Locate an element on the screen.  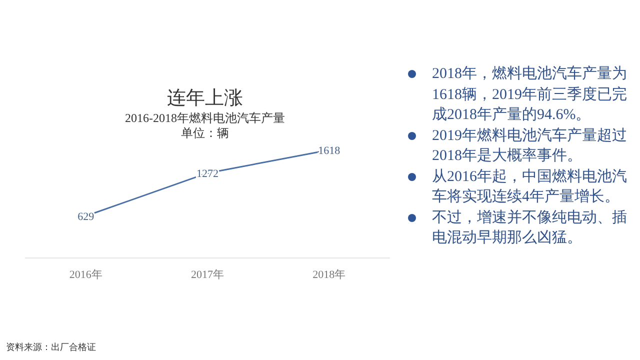
text: 2018年，燃料电池汽车产量为1618辆，2019年前三季度已完成2018年产量的94.6%。 is located at coordinates (529, 94).